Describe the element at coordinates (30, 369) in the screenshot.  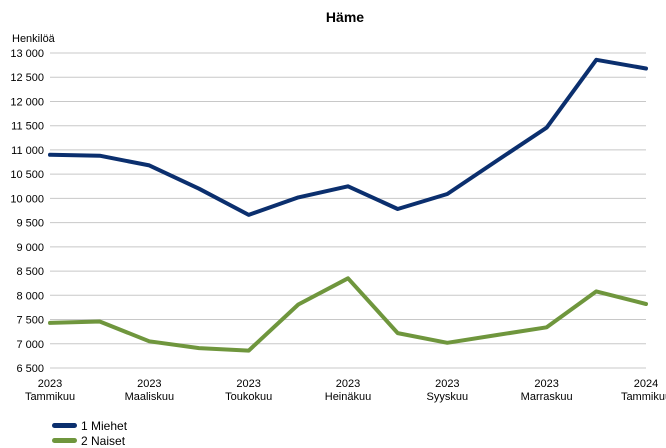
I see `y-tick-label: 6 500` at that location.